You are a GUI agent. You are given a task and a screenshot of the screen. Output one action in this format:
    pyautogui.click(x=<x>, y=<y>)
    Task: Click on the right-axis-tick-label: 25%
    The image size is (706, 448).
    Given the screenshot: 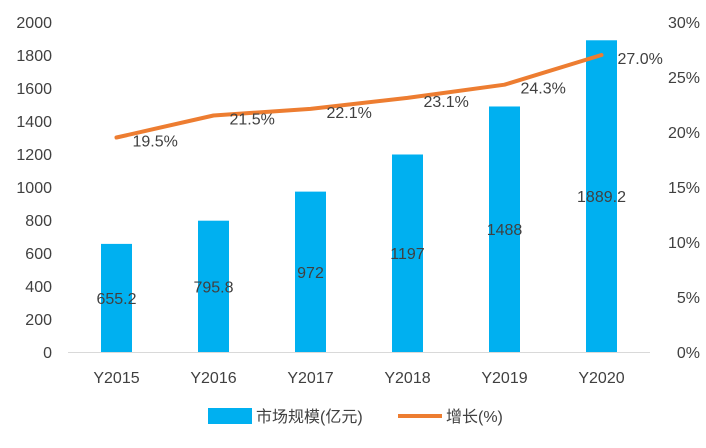 What is the action you would take?
    pyautogui.click(x=684, y=78)
    